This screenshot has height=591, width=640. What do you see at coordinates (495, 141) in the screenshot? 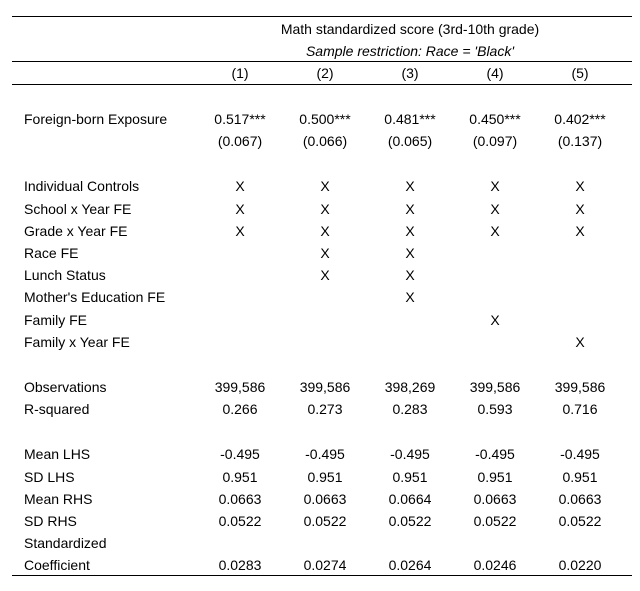
I see `table-cell: (0.097)` at bounding box center [495, 141].